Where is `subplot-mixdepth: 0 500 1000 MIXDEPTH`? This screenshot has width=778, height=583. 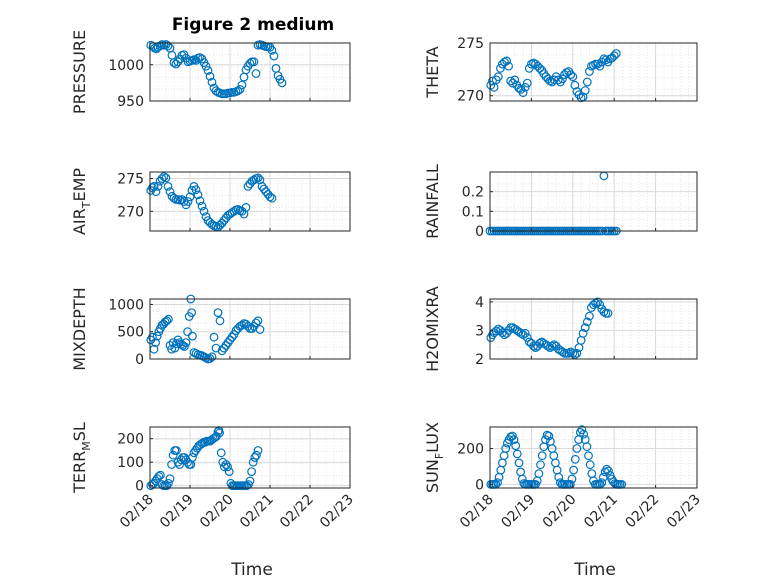 subplot-mixdepth: 0 500 1000 MIXDEPTH is located at coordinates (210, 329).